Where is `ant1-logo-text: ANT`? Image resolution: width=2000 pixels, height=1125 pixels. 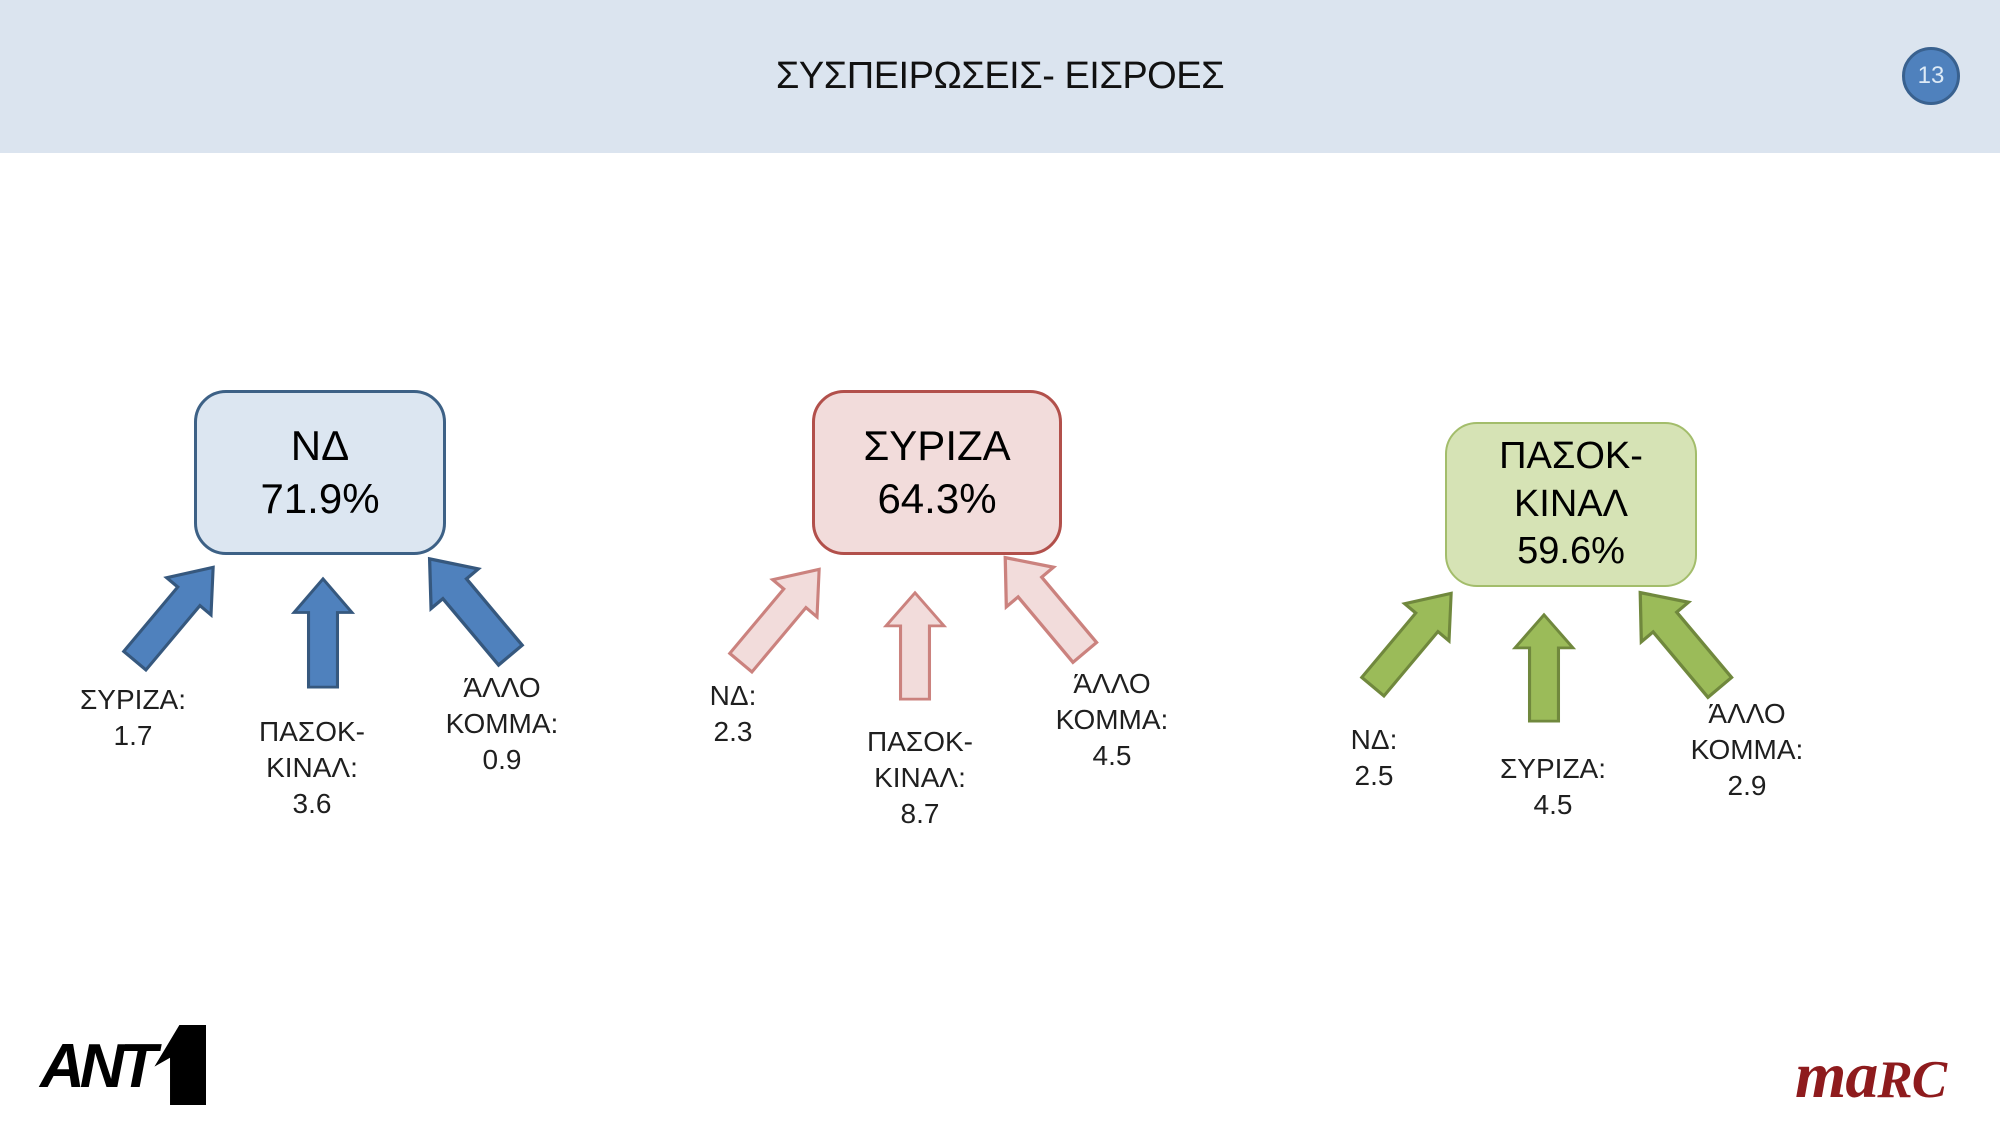
ant1-logo-text: ANT is located at coordinates (98, 1066).